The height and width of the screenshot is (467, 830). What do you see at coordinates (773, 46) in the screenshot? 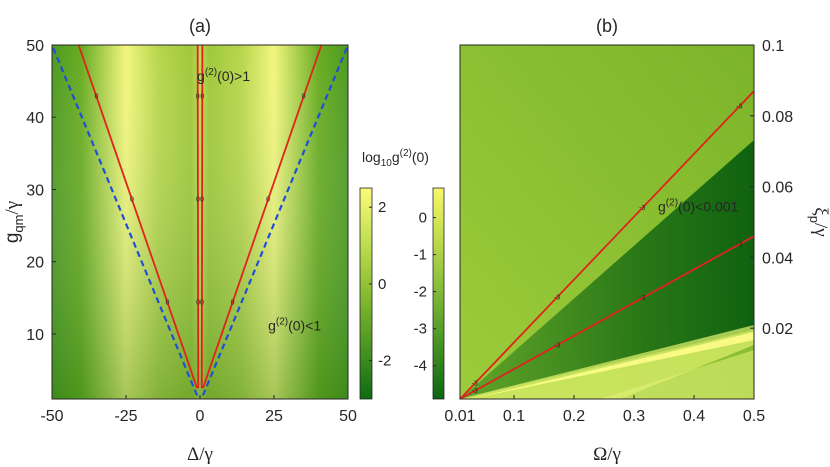
I see `panel-b-ytick-label: 0.1` at bounding box center [773, 46].